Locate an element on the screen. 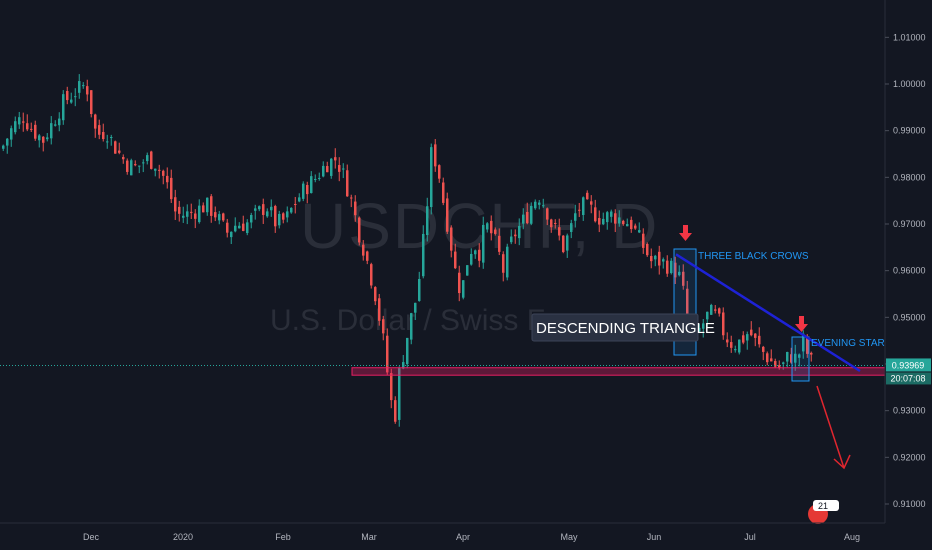 This screenshot has width=932, height=550. evening-star-marker is located at coordinates (801, 324).